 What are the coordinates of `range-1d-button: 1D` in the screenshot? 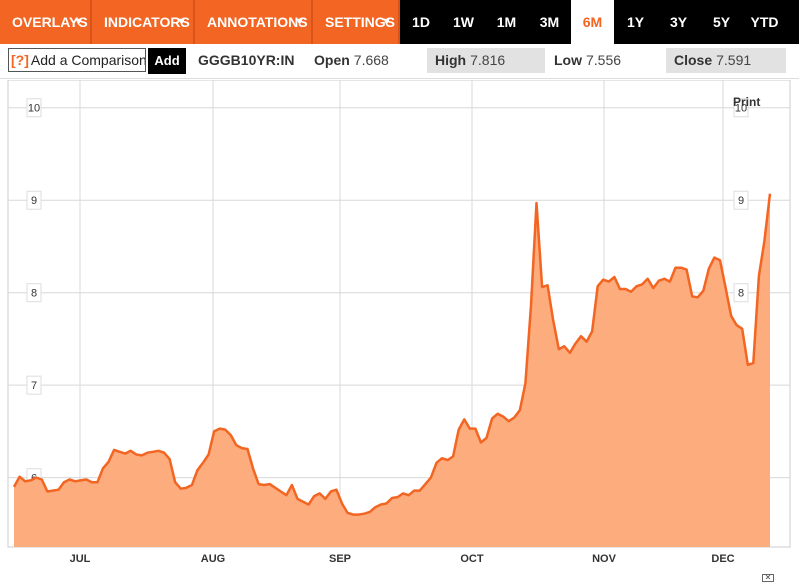 It's located at (421, 22).